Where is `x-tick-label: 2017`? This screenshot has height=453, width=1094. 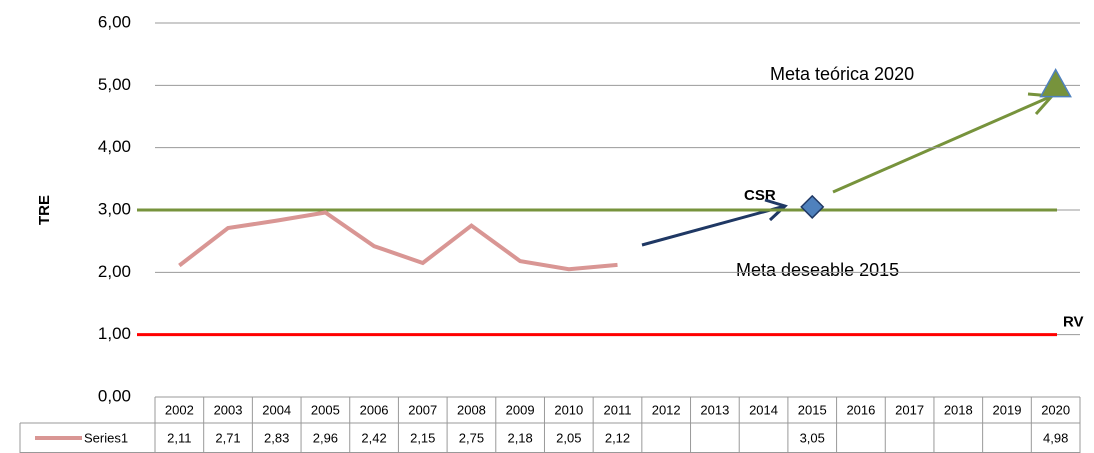
x-tick-label: 2017 is located at coordinates (909, 409).